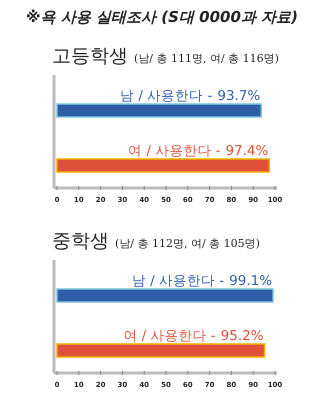  Describe the element at coordinates (238, 96) in the screenshot. I see `data-label: 93.7%` at that location.